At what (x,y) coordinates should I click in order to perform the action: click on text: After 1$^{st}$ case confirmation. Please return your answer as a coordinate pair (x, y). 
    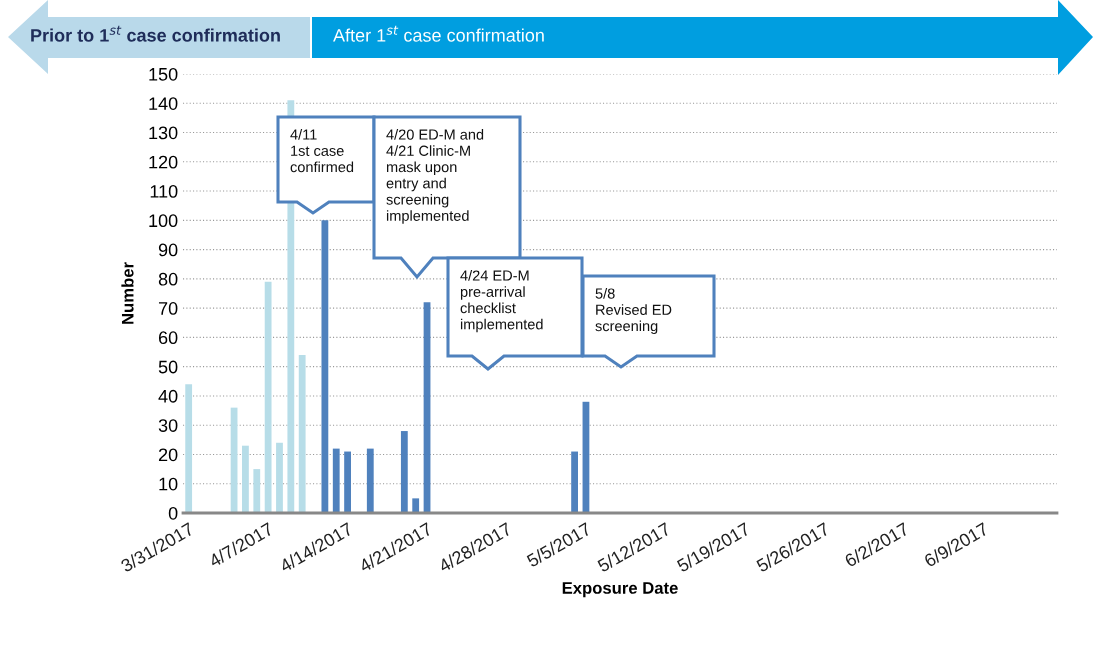
    Looking at the image, I should click on (438, 33).